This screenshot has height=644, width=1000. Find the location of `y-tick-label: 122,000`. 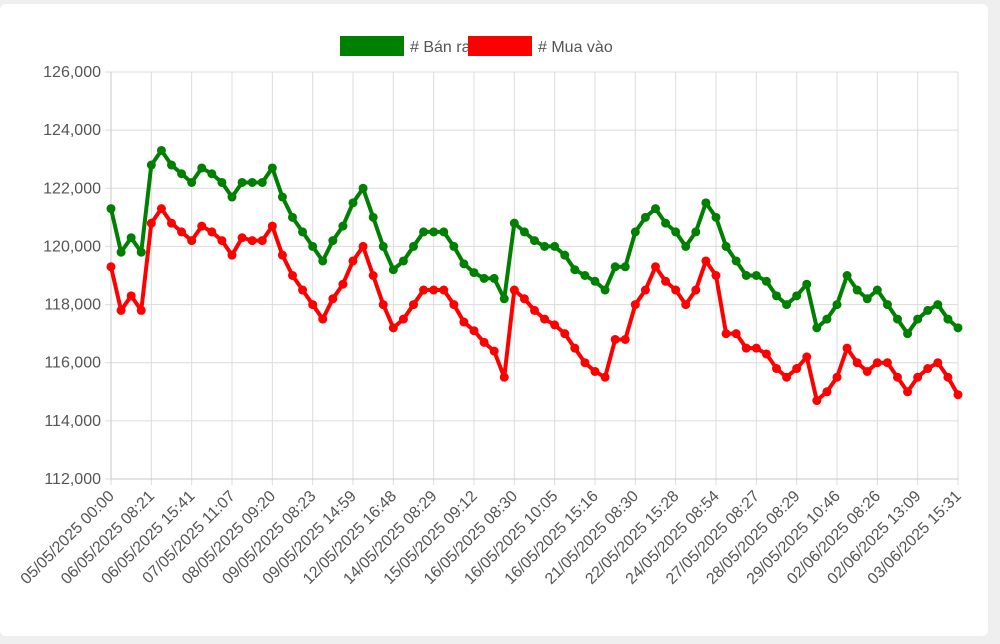

y-tick-label: 122,000 is located at coordinates (72, 188).